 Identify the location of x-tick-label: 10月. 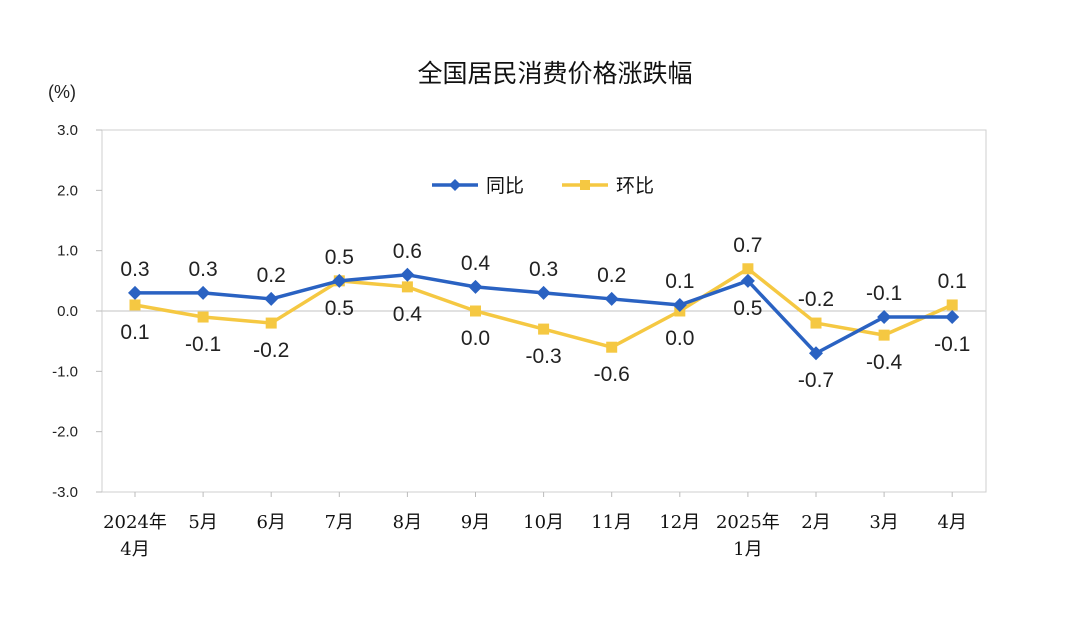
(543, 522).